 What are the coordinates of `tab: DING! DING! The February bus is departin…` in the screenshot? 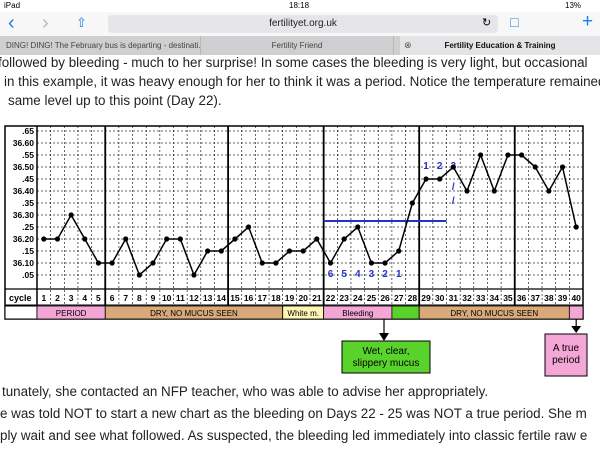 It's located at (100, 45).